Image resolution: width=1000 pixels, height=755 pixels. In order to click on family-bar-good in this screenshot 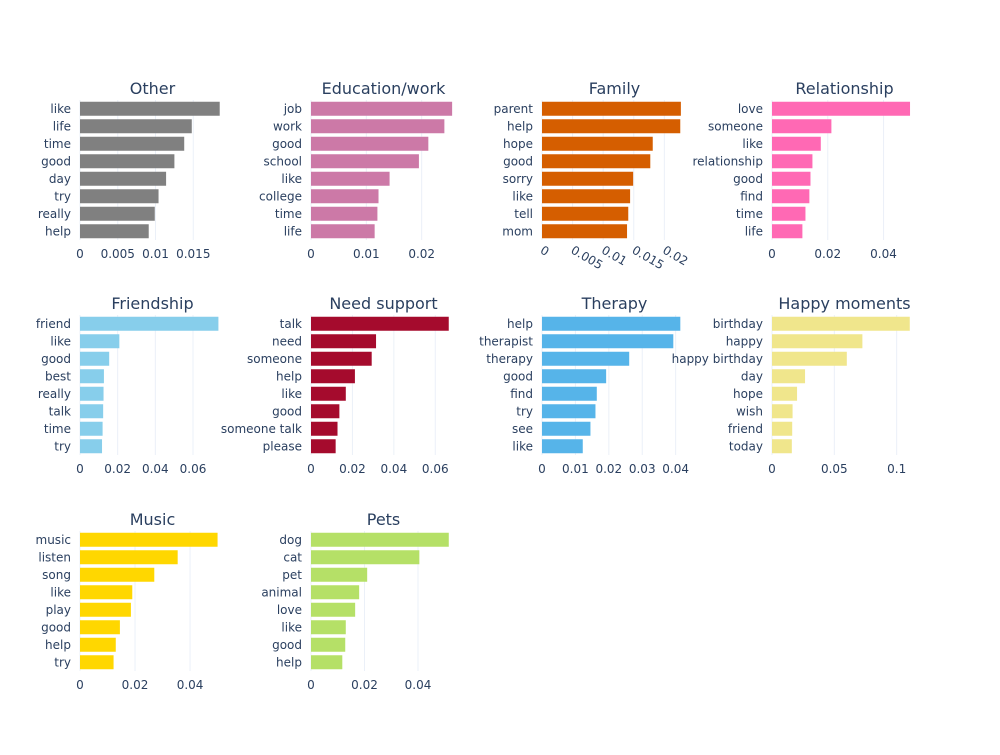, I will do `click(596, 161)`.